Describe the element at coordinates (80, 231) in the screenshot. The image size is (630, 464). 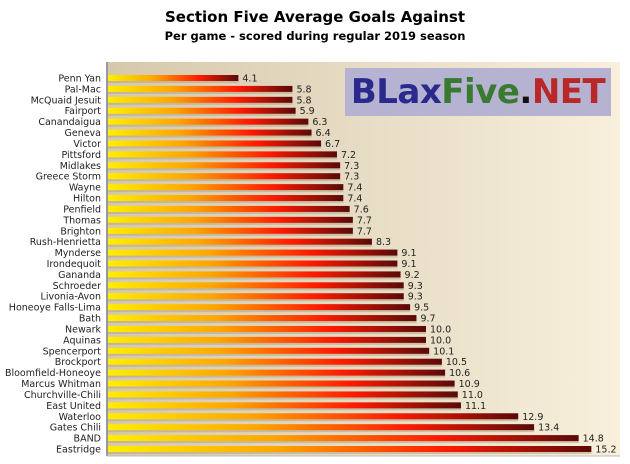
I see `category-label: Brighton` at that location.